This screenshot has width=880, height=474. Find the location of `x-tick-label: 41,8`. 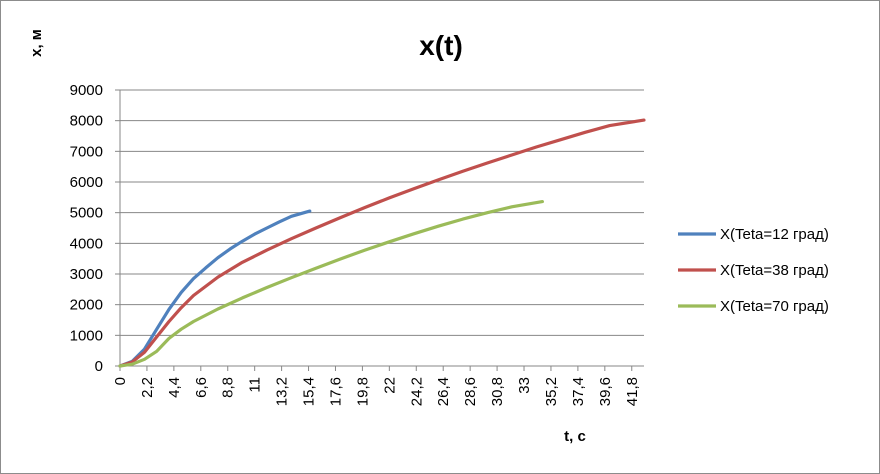

x-tick-label: 41,8 is located at coordinates (632, 391).